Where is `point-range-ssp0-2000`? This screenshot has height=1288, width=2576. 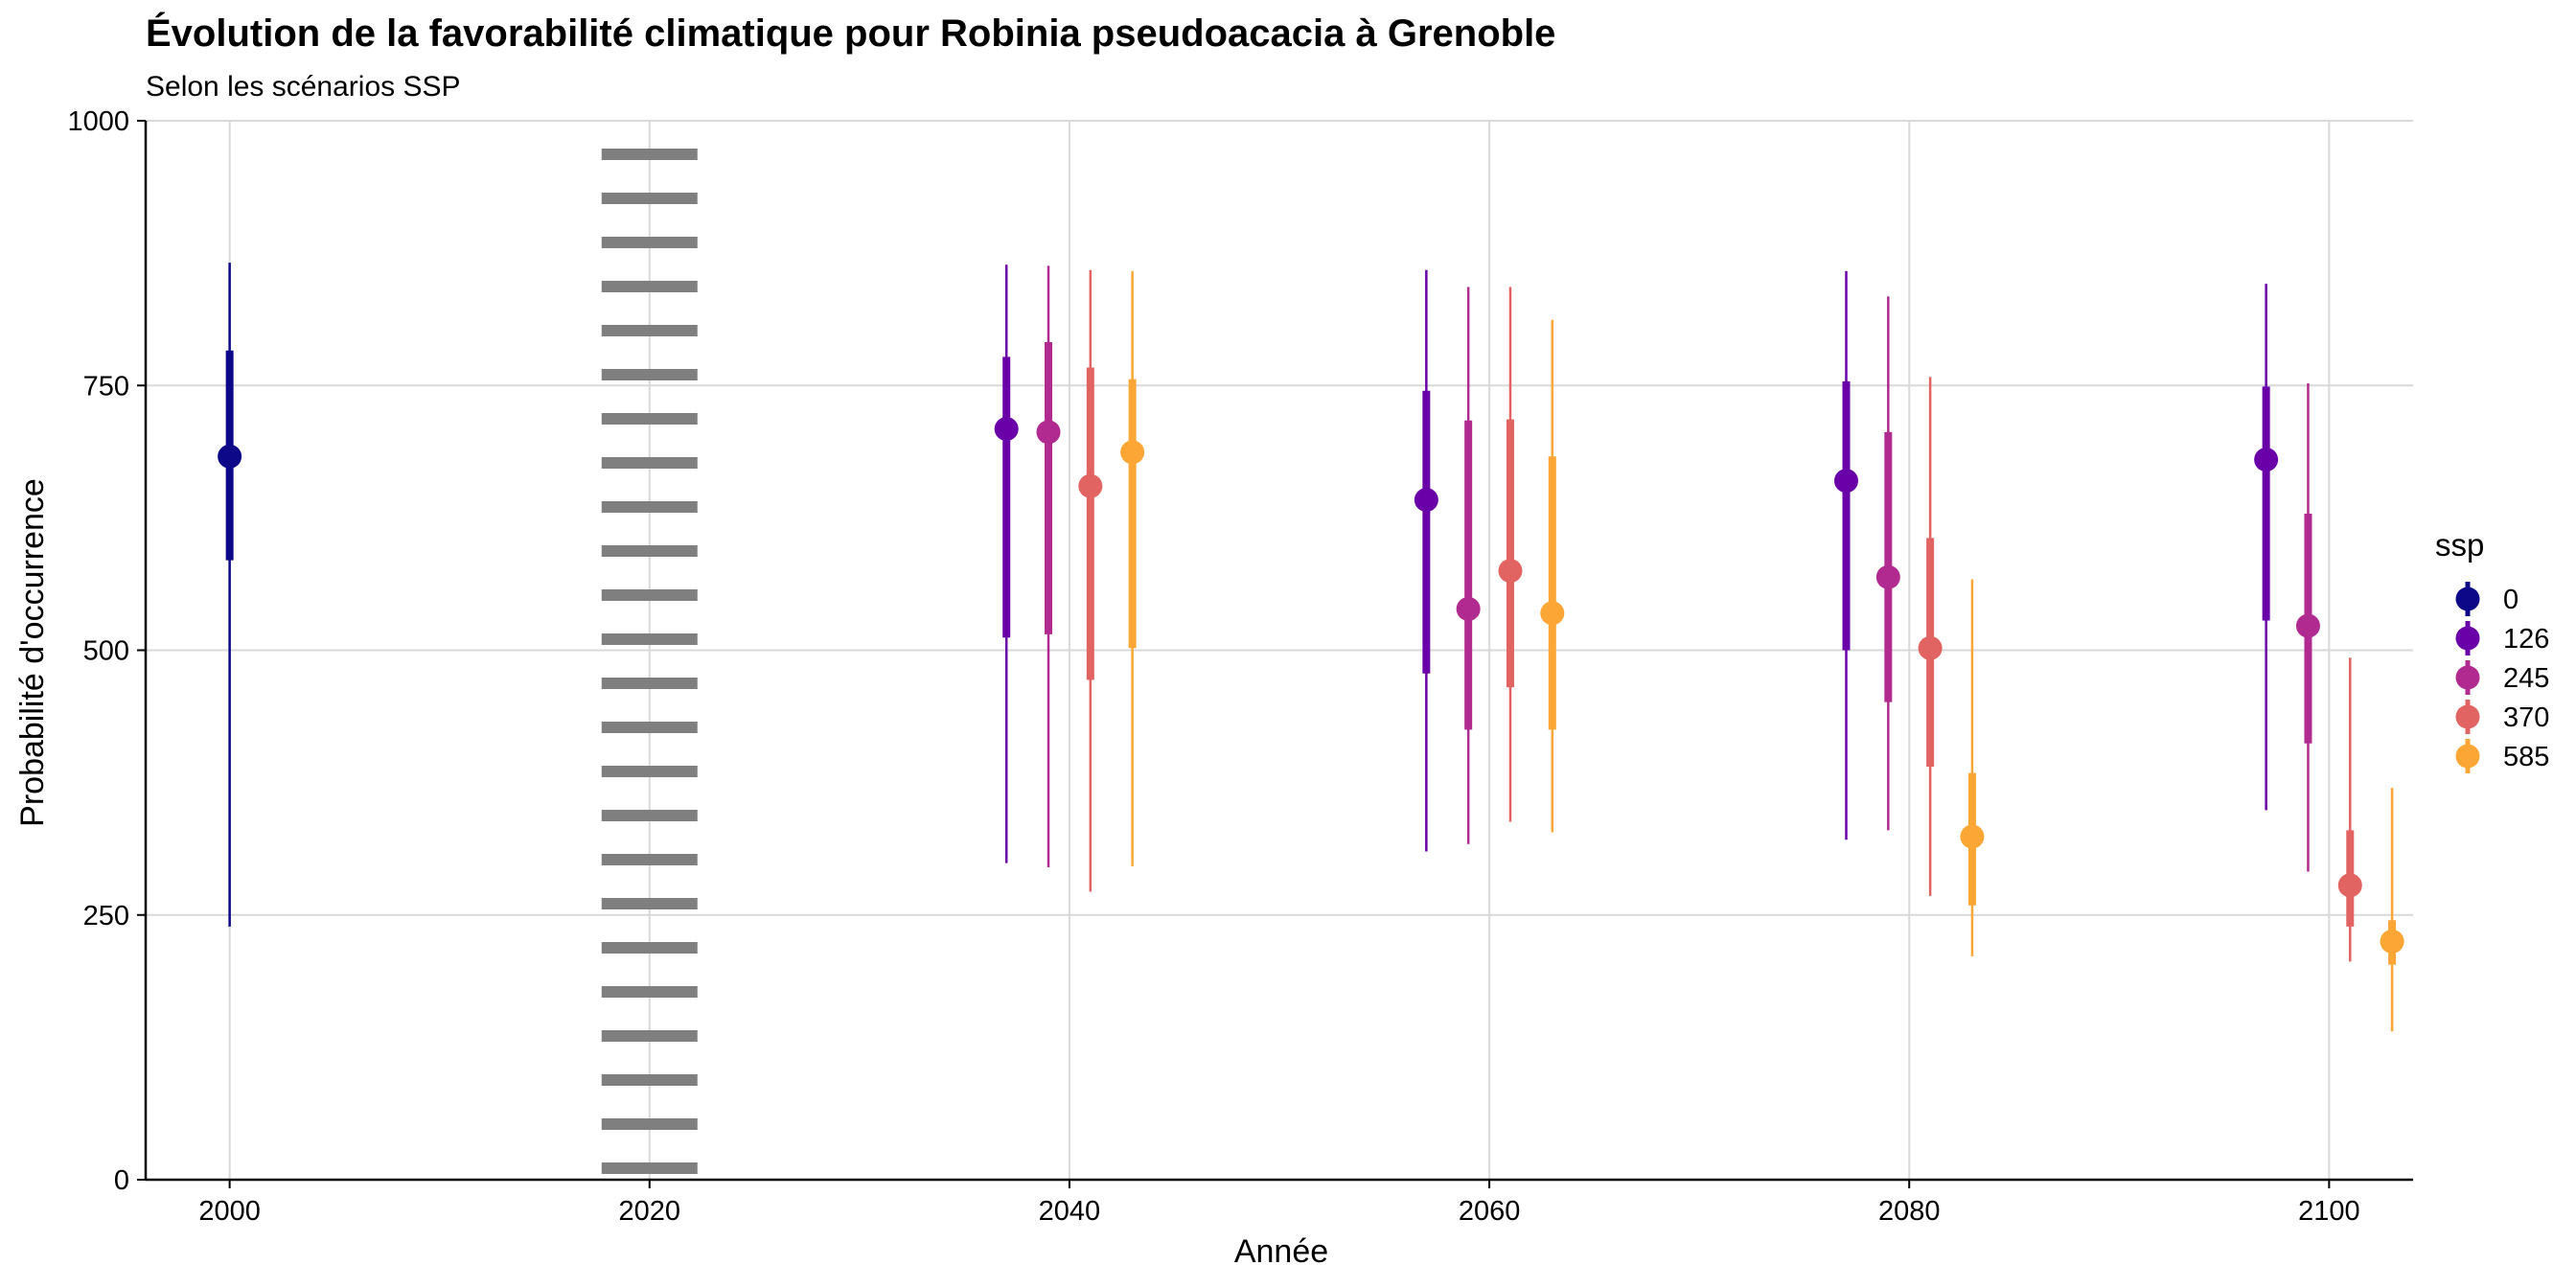
point-range-ssp0-2000 is located at coordinates (230, 595).